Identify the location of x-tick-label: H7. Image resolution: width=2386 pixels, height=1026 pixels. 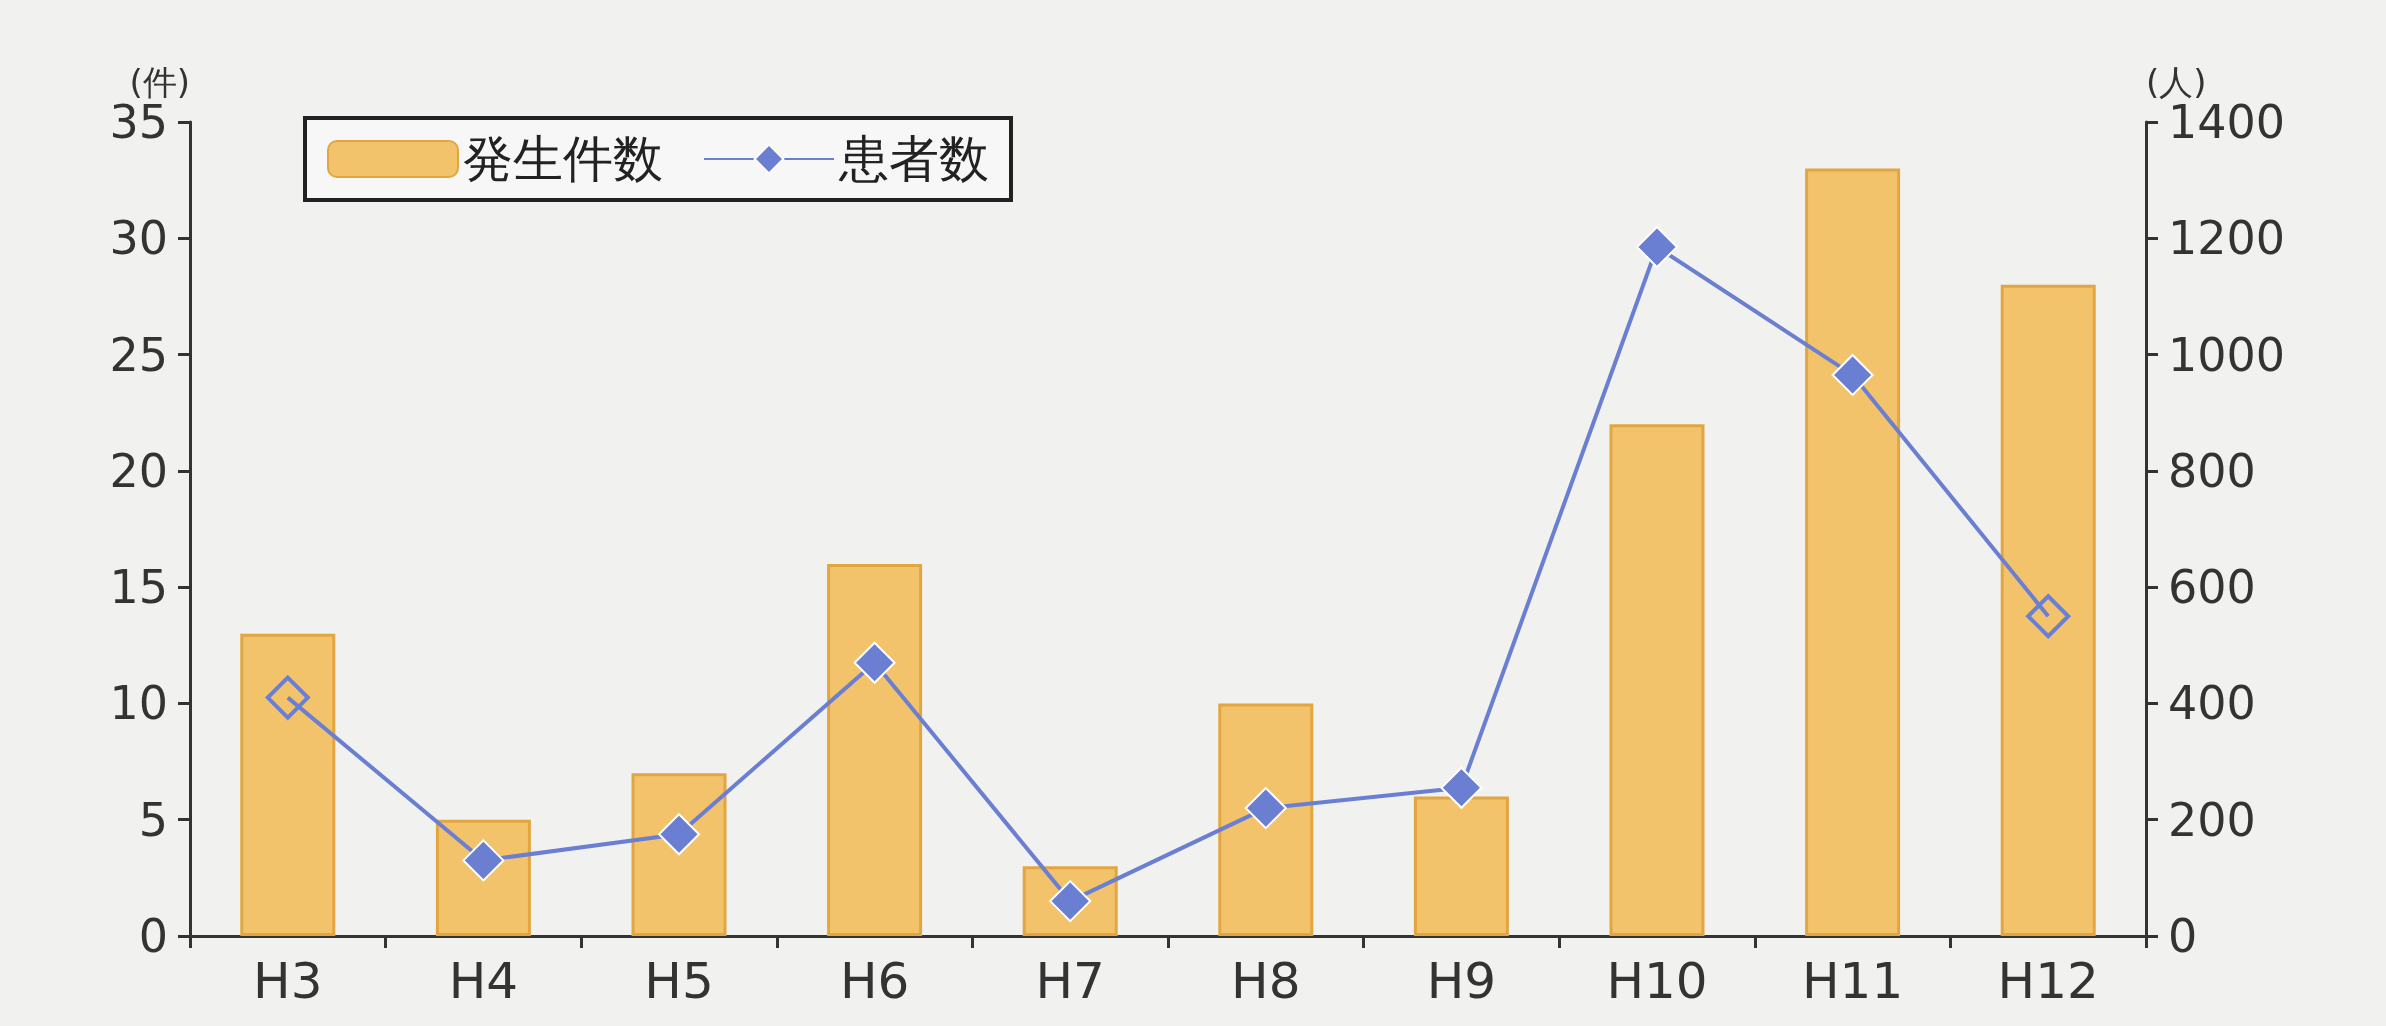
(1070, 981).